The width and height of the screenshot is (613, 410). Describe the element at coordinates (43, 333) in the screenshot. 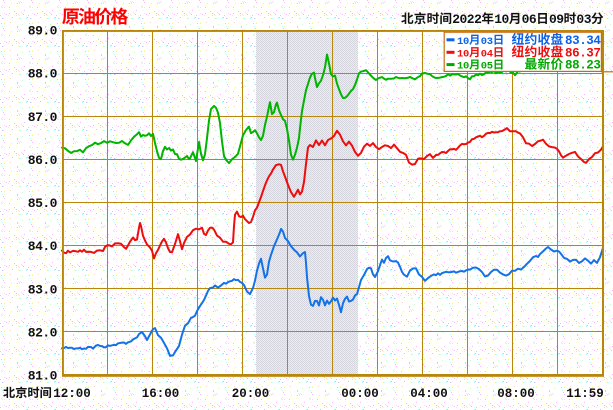

I see `svg-text: 82.0` at that location.